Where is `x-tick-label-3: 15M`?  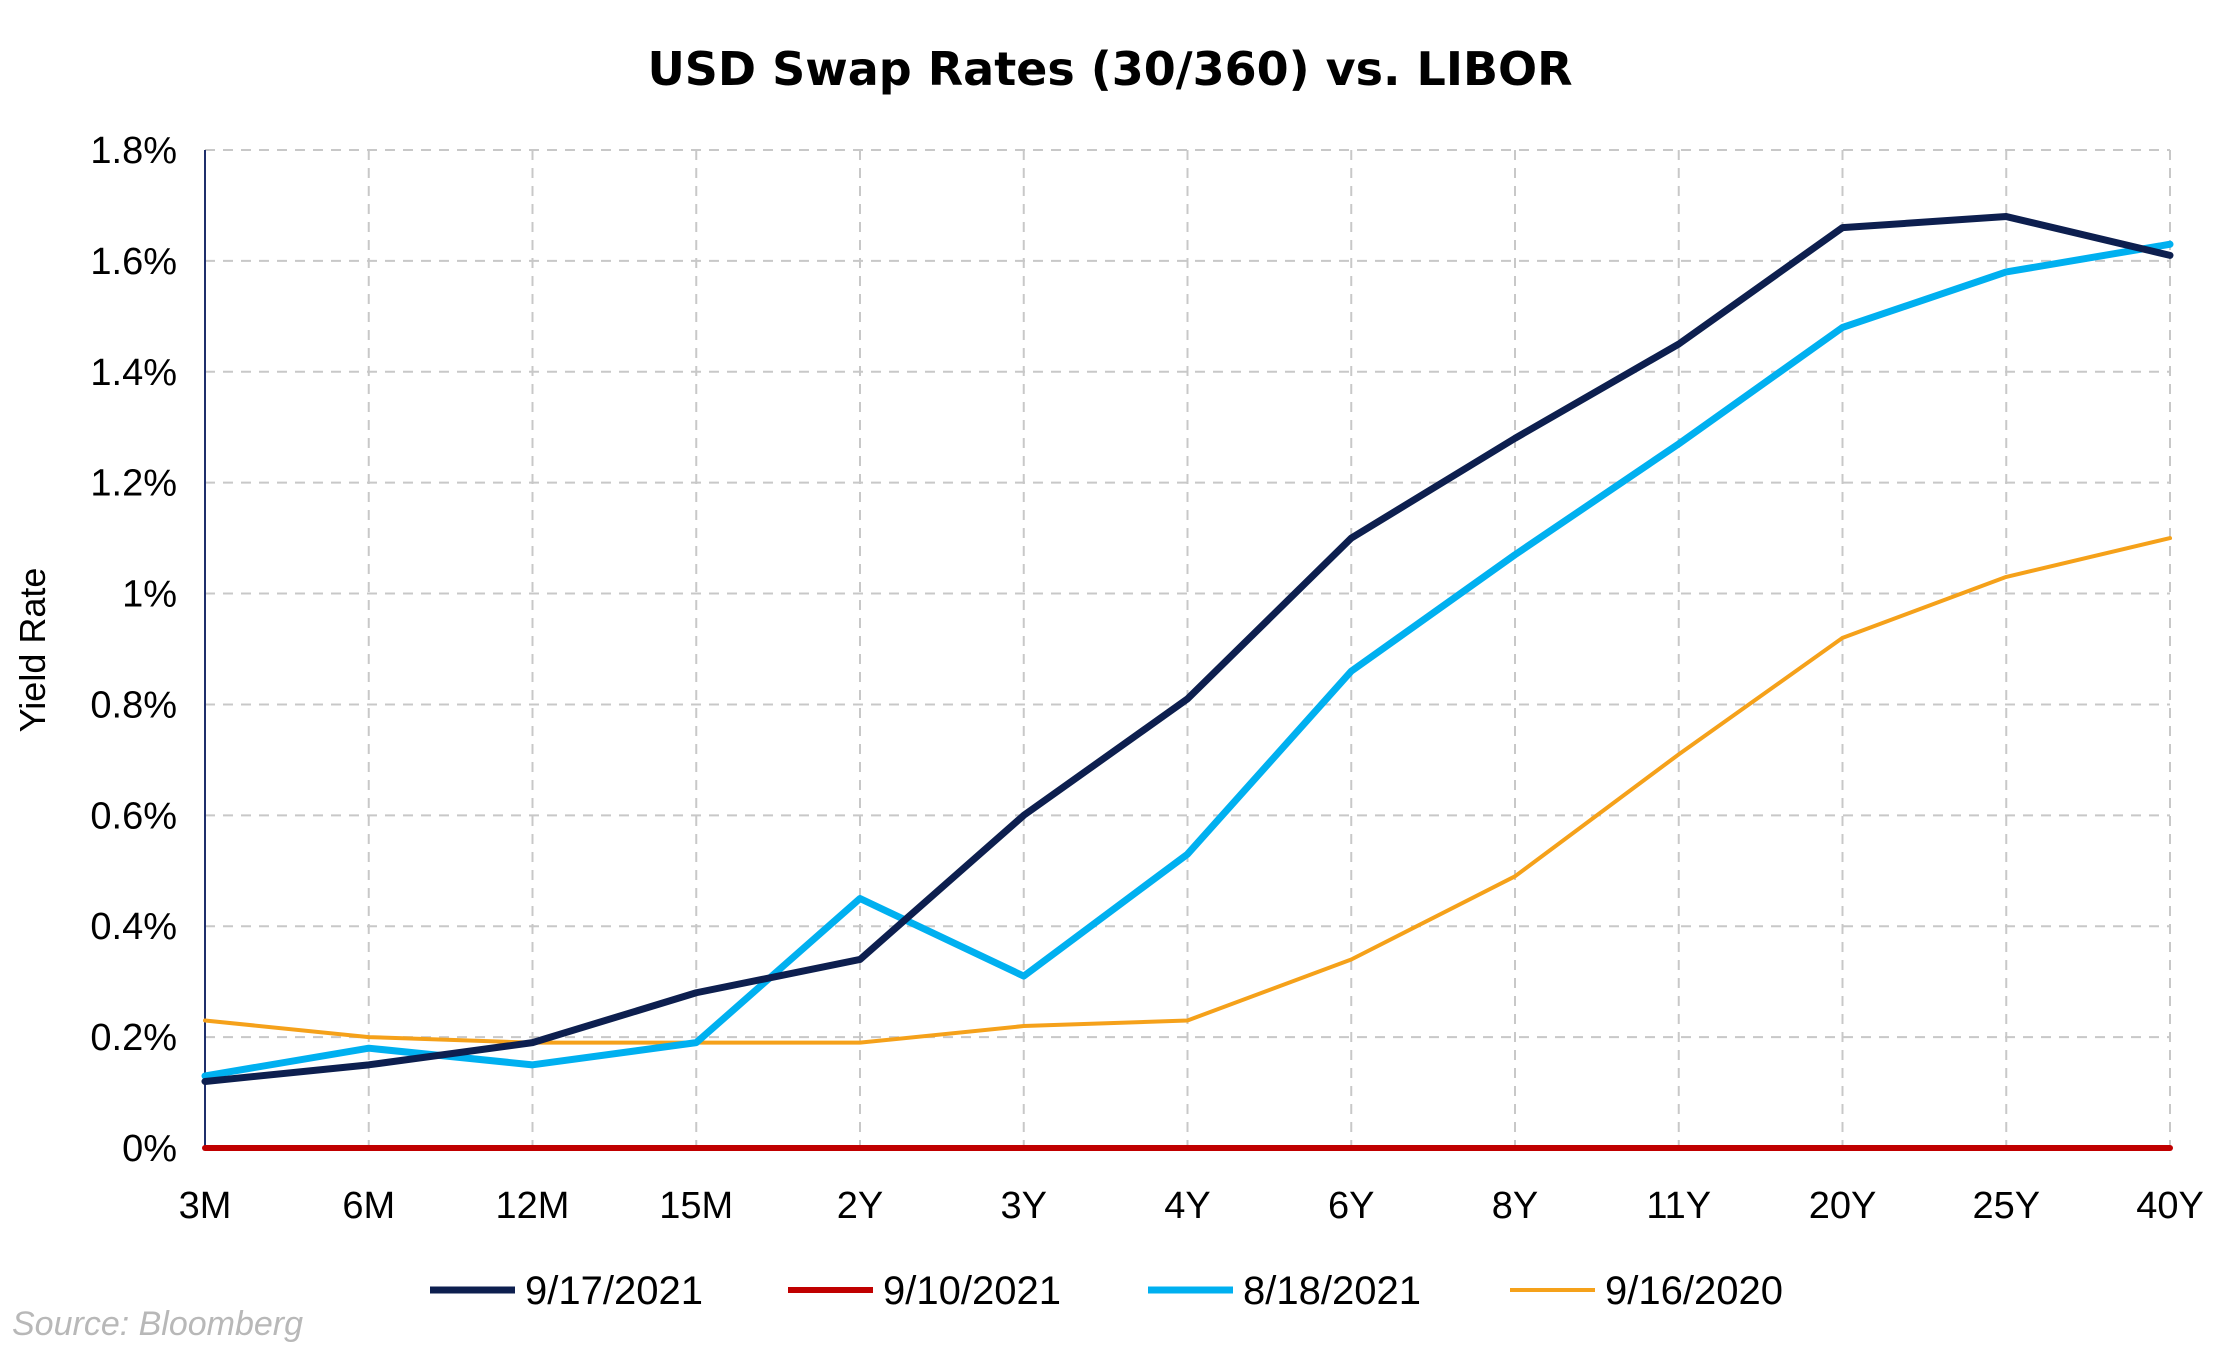
x-tick-label-3: 15M is located at coordinates (696, 1206).